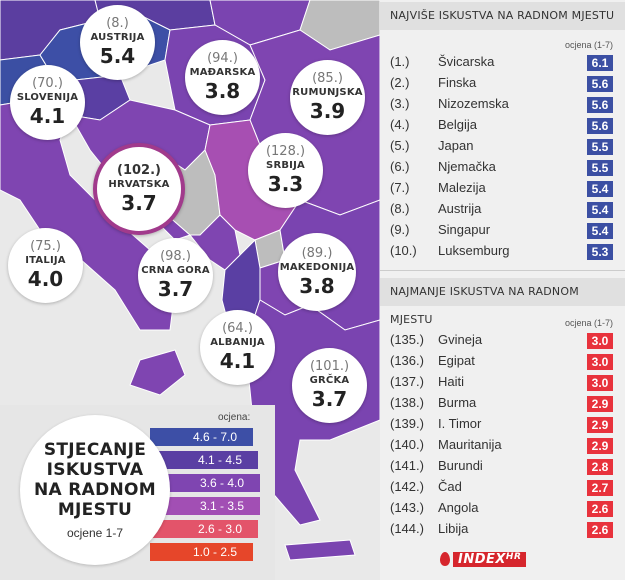 The image size is (625, 580). Describe the element at coordinates (502, 83) in the screenshot. I see `top-row: (2.) Finska 5.6` at that location.